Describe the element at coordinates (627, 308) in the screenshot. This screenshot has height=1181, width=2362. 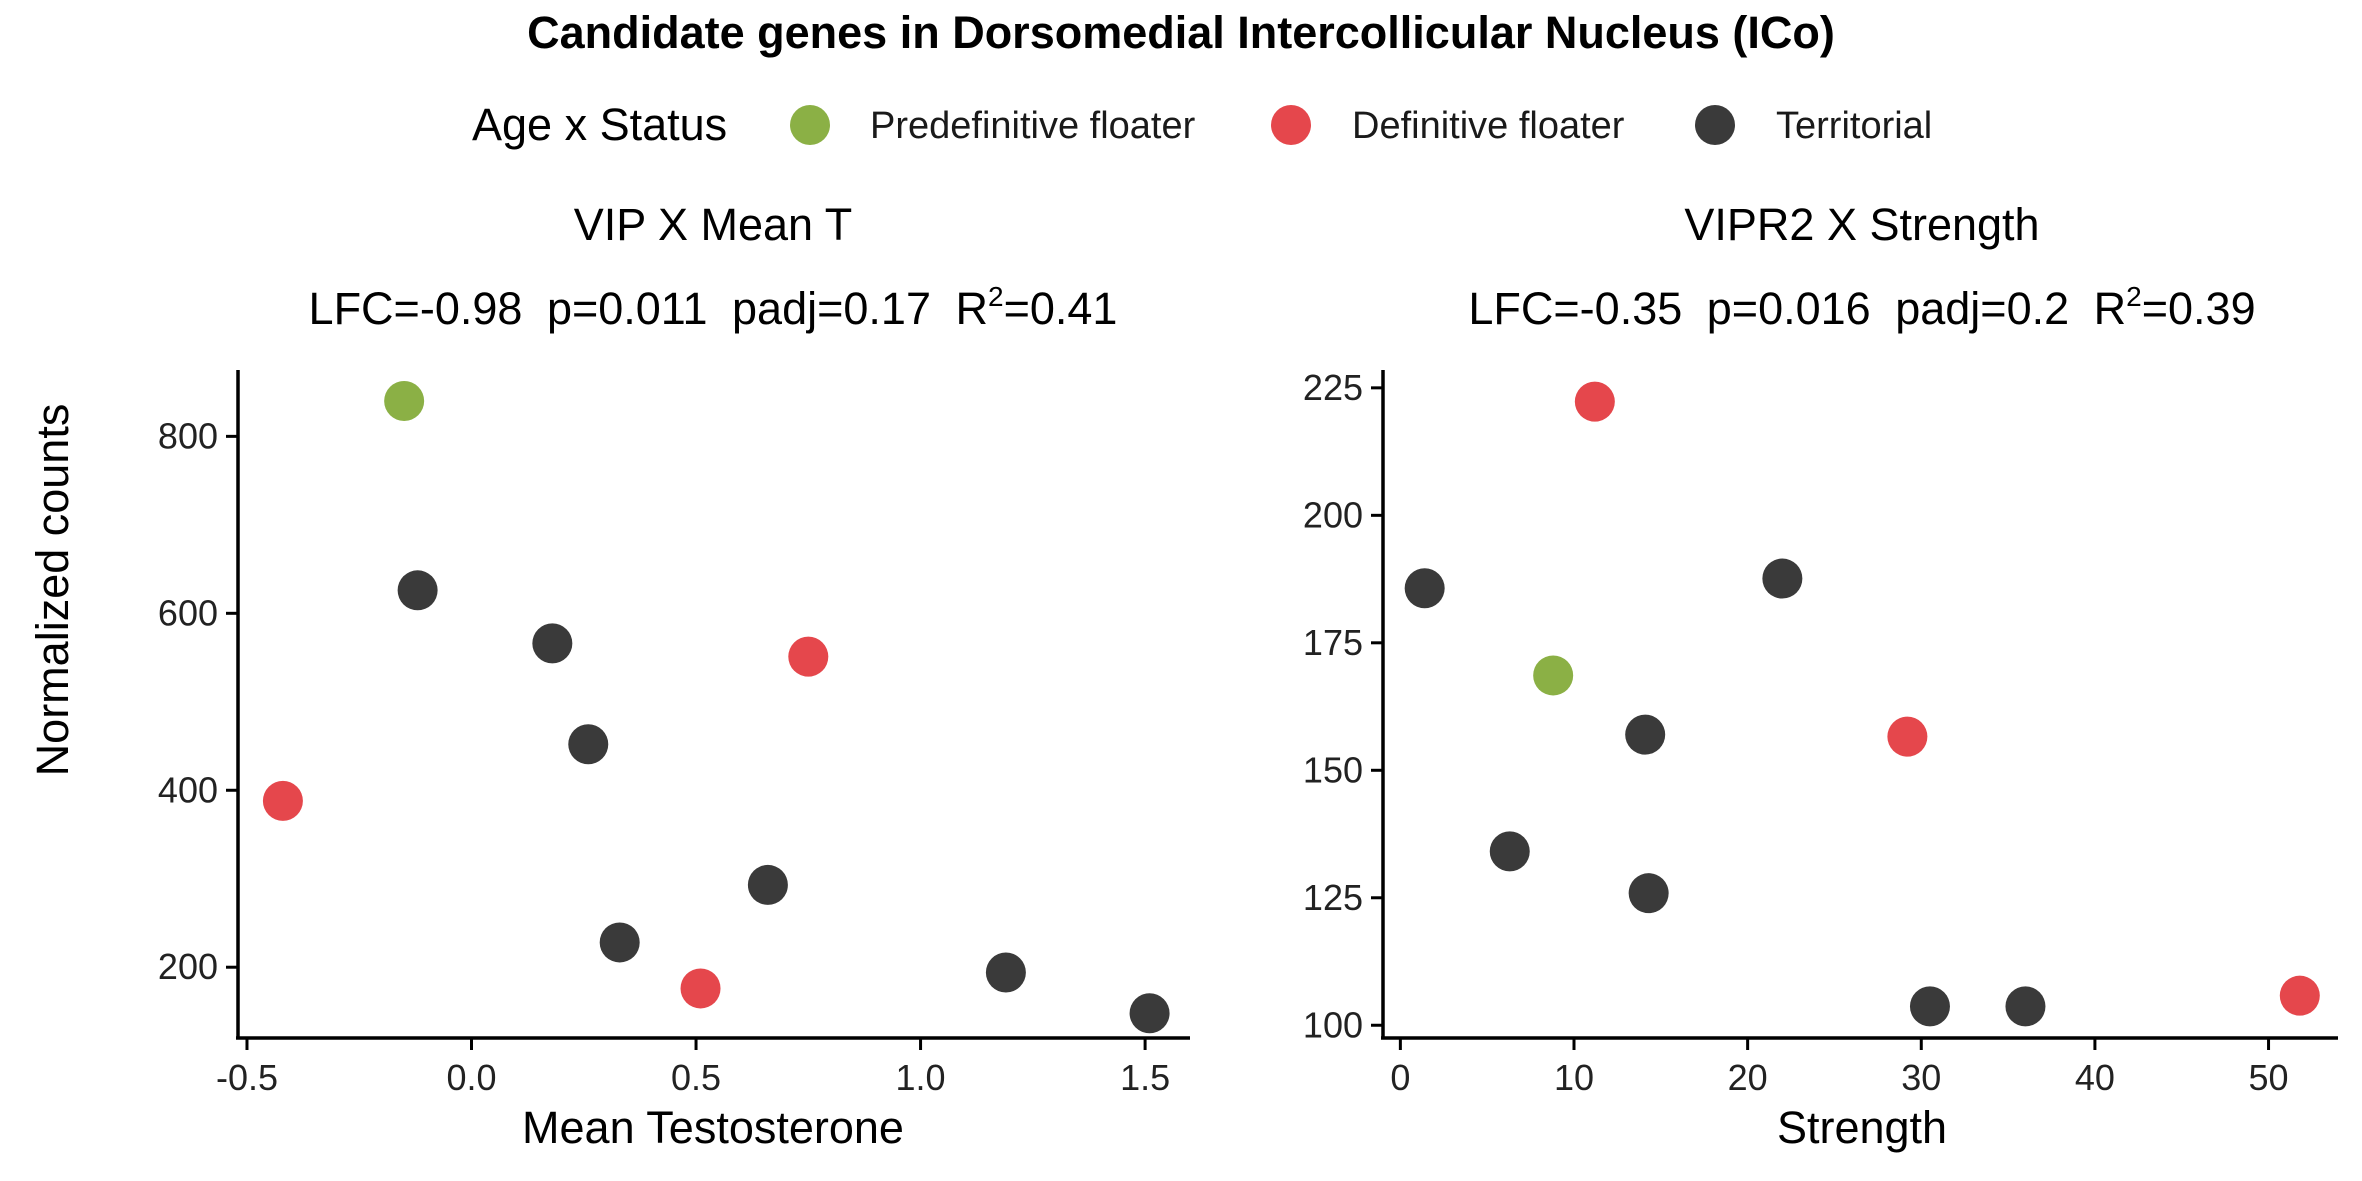
I see `stat-p-vip: p=0.011` at that location.